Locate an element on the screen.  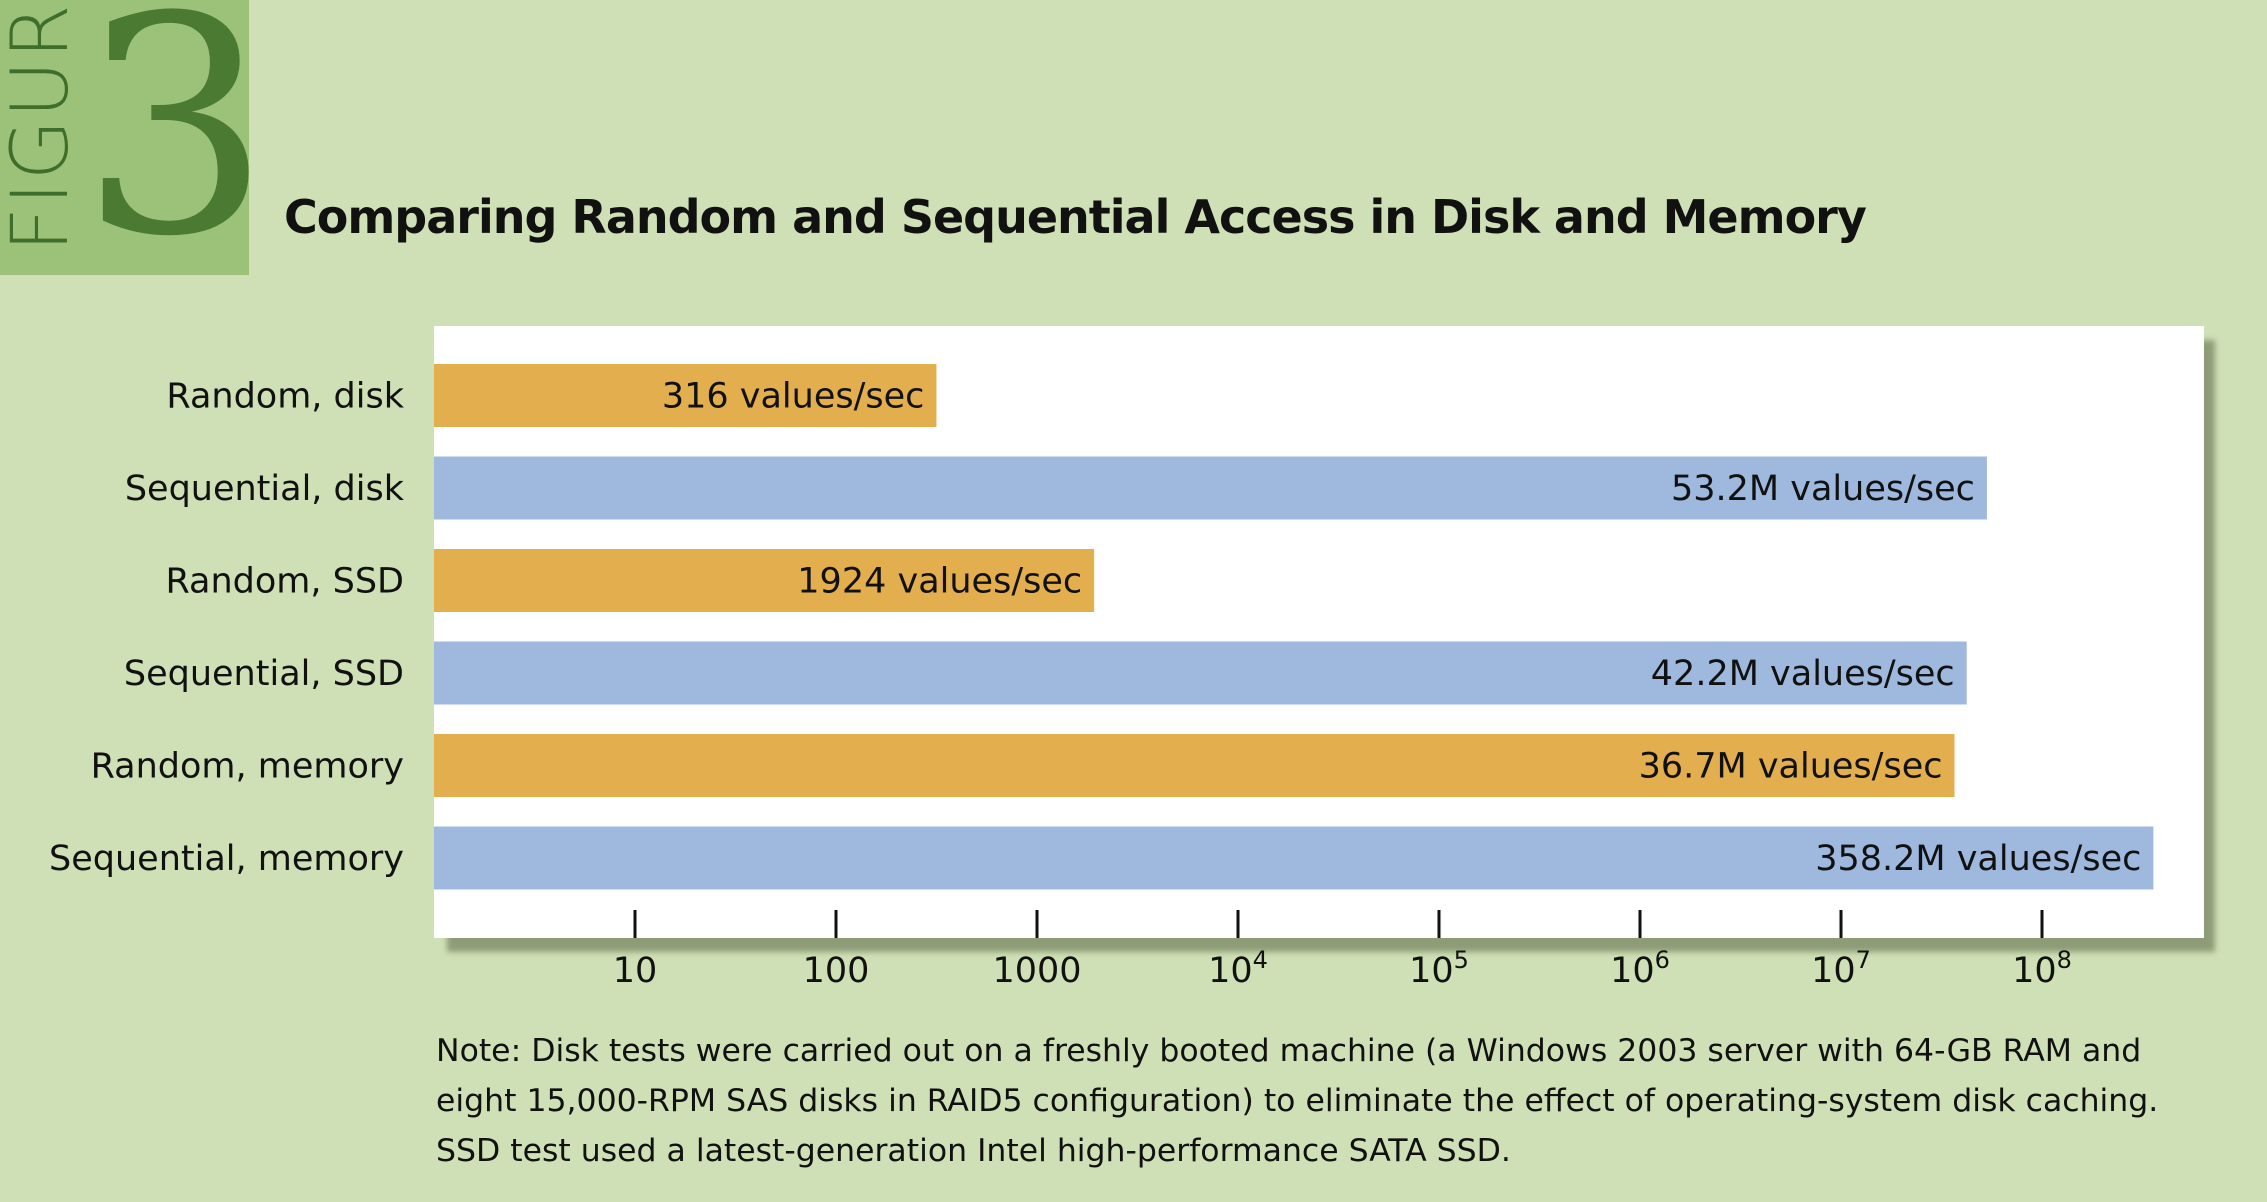
bar-value-label: 1924 values/sec is located at coordinates (939, 582).